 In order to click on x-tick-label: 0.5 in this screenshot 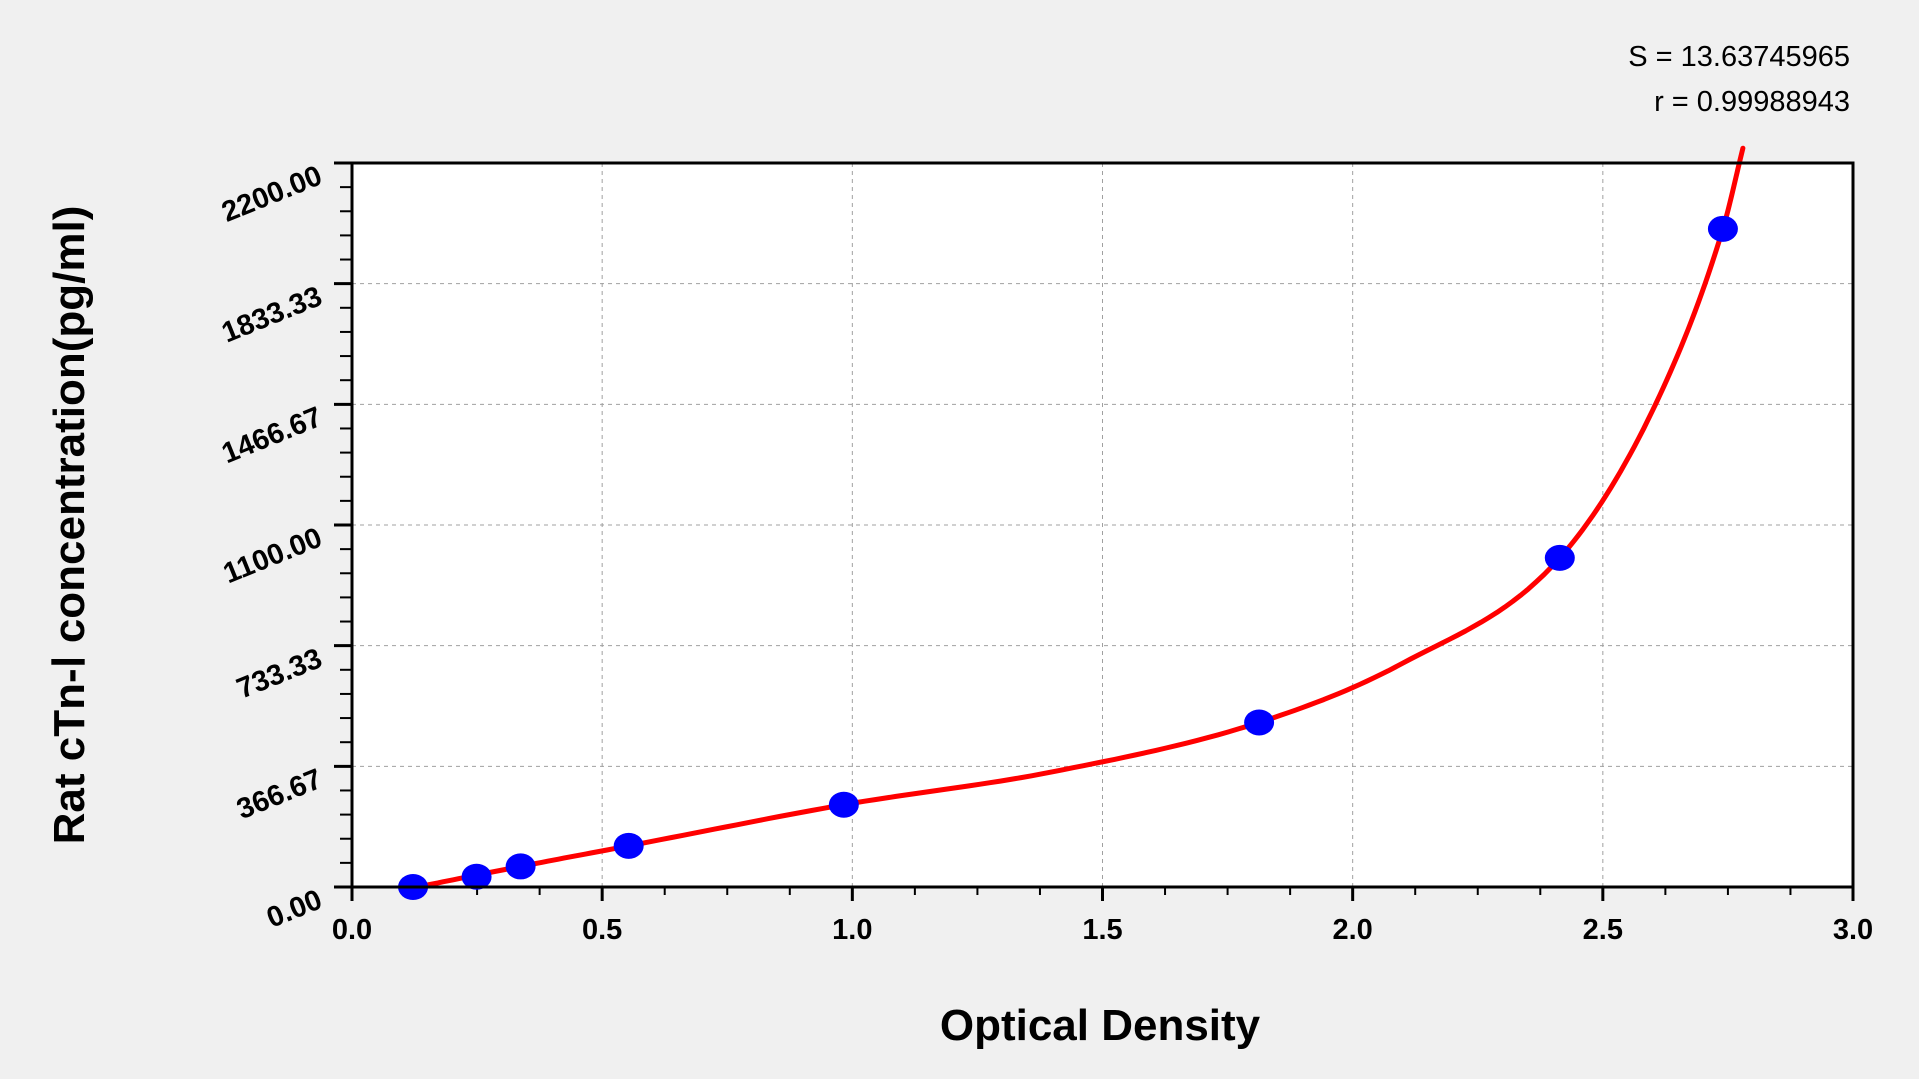, I will do `click(602, 930)`.